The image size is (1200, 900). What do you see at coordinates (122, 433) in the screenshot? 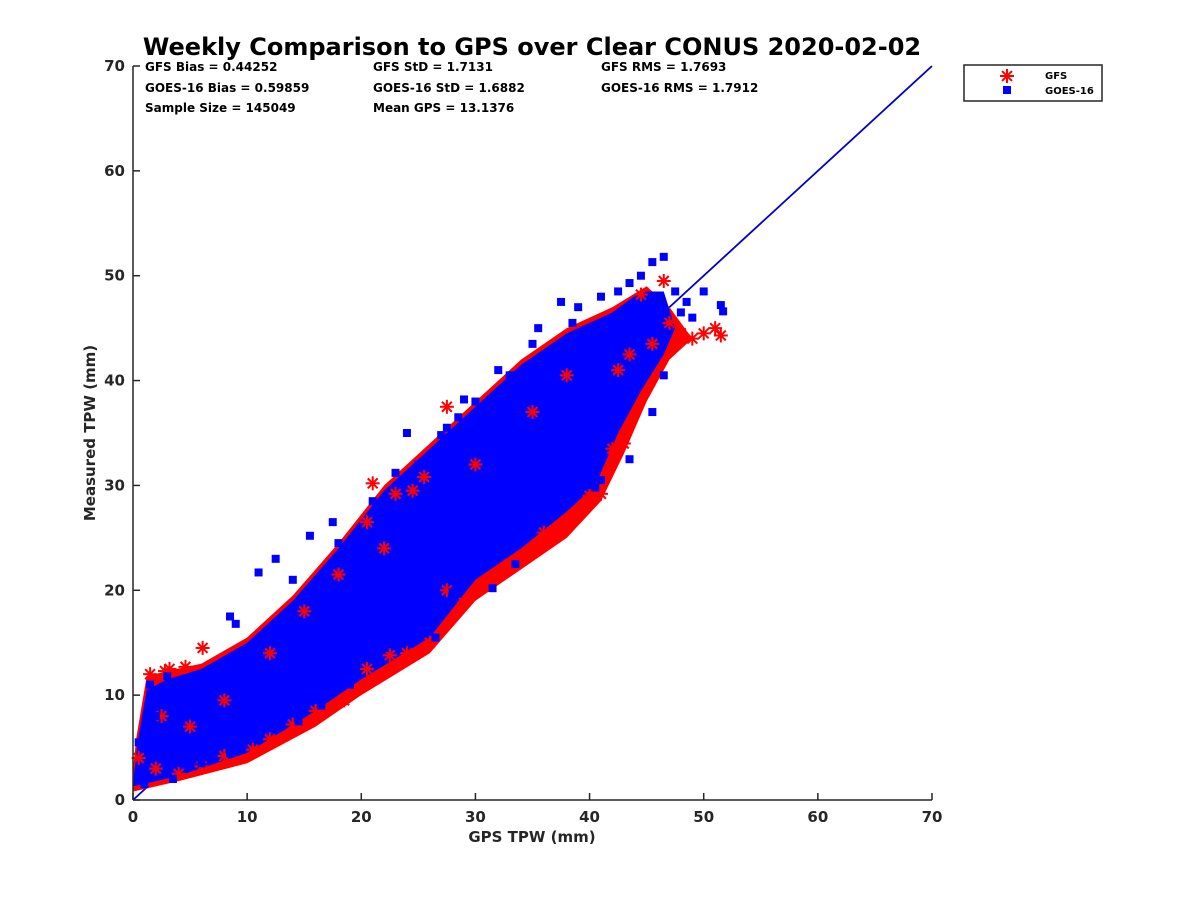
I see `y-tick-group: 0 10 20 30 40 50 60 70` at bounding box center [122, 433].